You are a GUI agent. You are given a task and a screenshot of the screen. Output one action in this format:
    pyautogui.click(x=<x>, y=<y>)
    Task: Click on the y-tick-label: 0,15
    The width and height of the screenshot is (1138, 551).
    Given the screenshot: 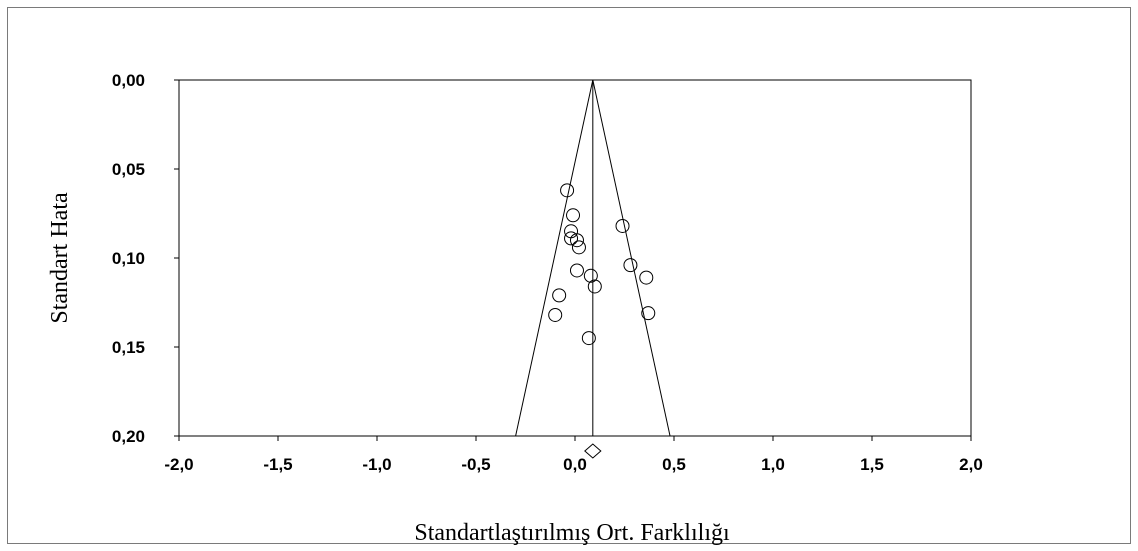 What is the action you would take?
    pyautogui.click(x=128, y=347)
    